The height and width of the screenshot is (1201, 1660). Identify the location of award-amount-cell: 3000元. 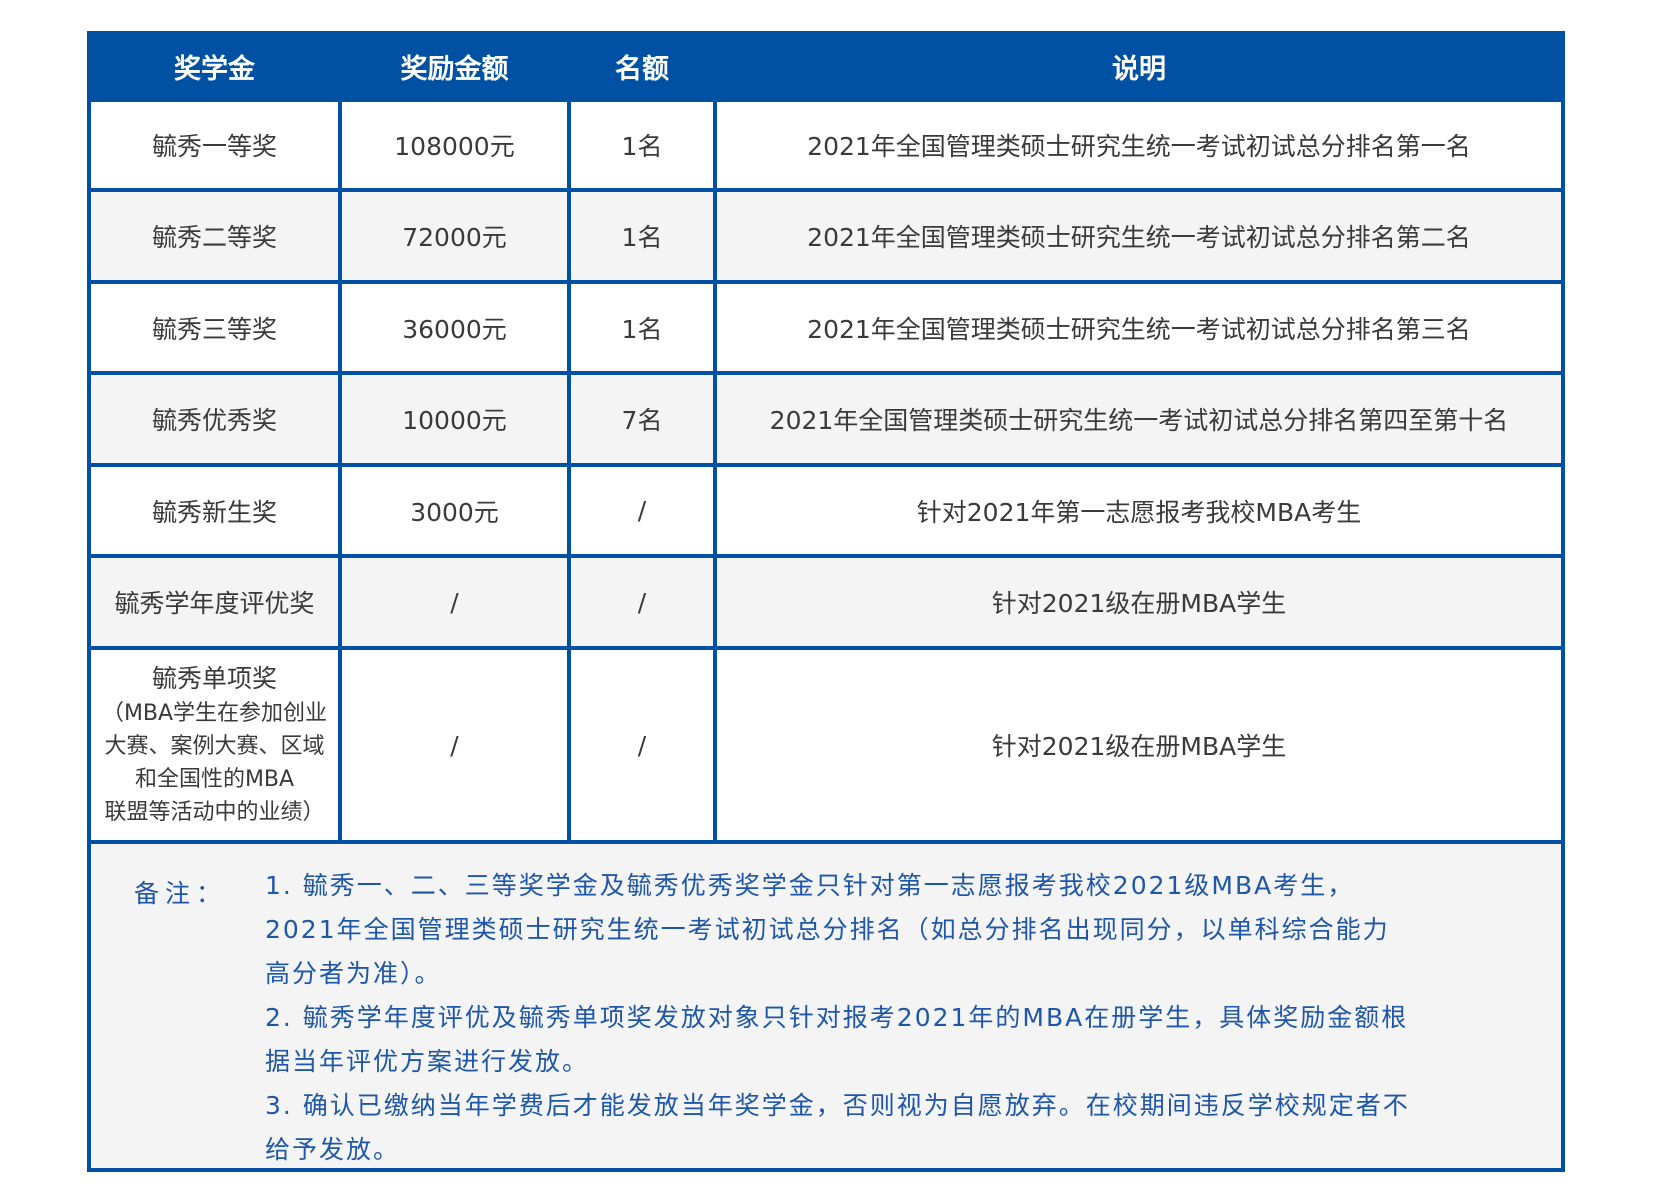
(454, 510).